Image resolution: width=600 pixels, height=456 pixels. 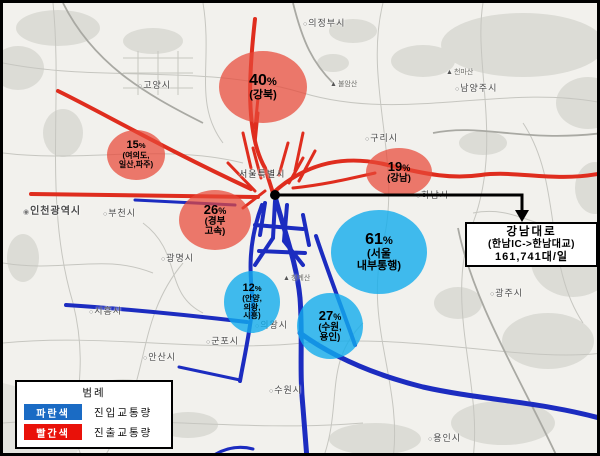 What do you see at coordinates (379, 265) in the screenshot?
I see `traffic-circle-caption: 내부통행)` at bounding box center [379, 265].